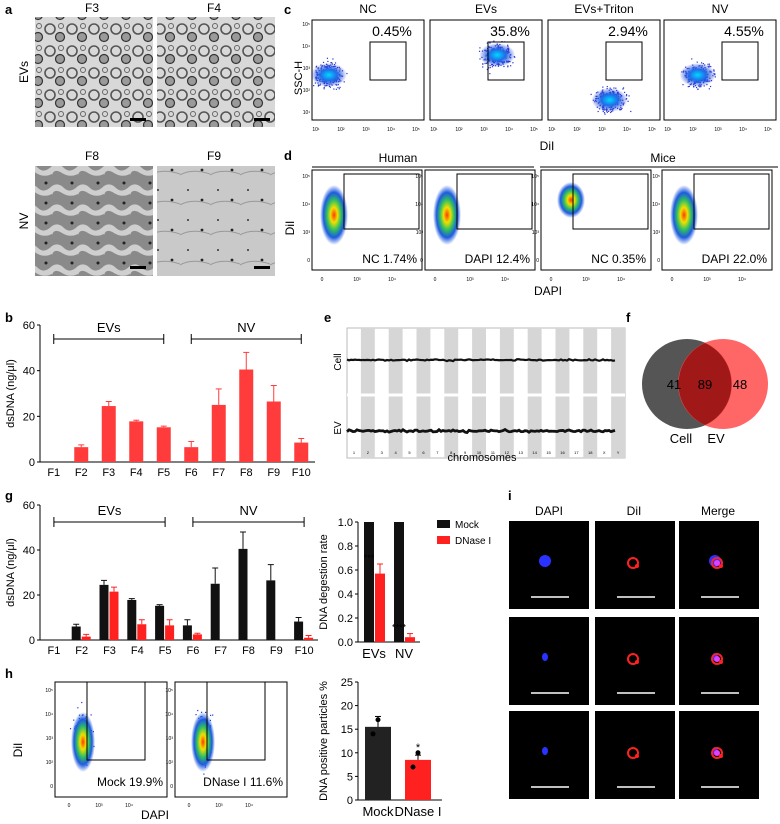 The height and width of the screenshot is (824, 780). I want to click on flow-h-label: Mock 19.9%, so click(130, 782).